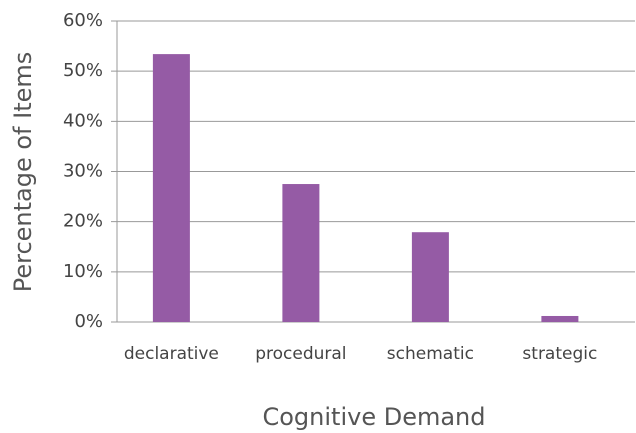  What do you see at coordinates (83, 221) in the screenshot?
I see `y-tick-label: 20%` at bounding box center [83, 221].